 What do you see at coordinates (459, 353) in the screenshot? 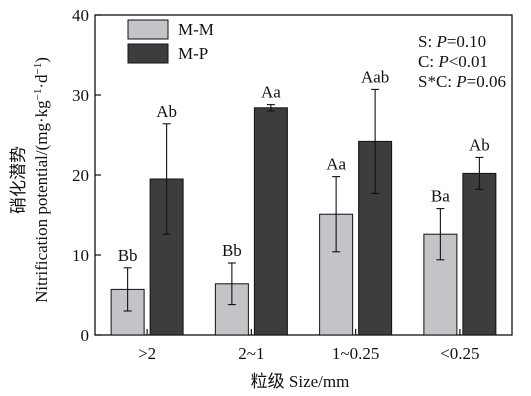
I see `x-tick-label: <0.25` at bounding box center [459, 353].